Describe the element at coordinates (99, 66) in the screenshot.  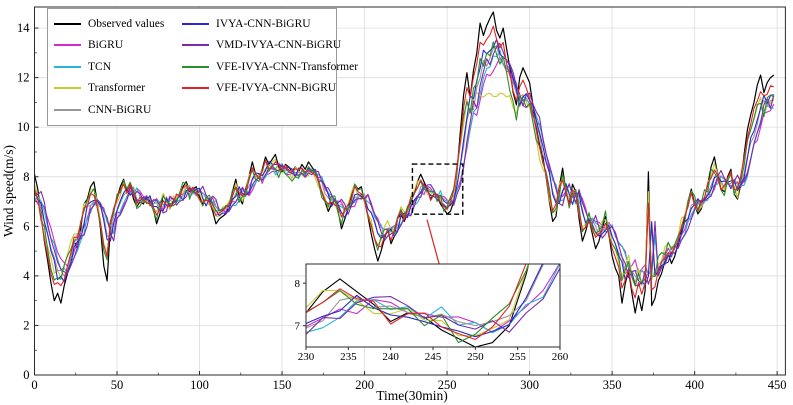
I see `legend-label: TCN` at that location.